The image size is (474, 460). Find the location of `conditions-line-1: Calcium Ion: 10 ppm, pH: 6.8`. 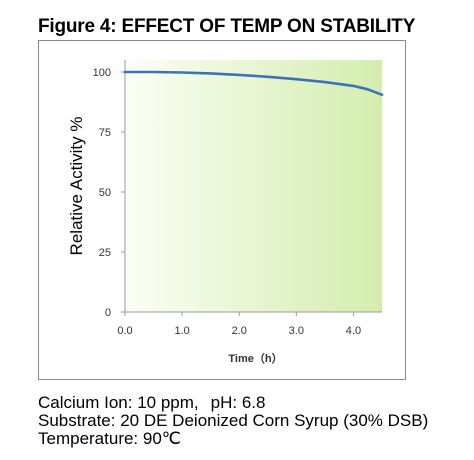

conditions-line-1: Calcium Ion: 10 ppm, pH: 6.8 is located at coordinates (233, 403).